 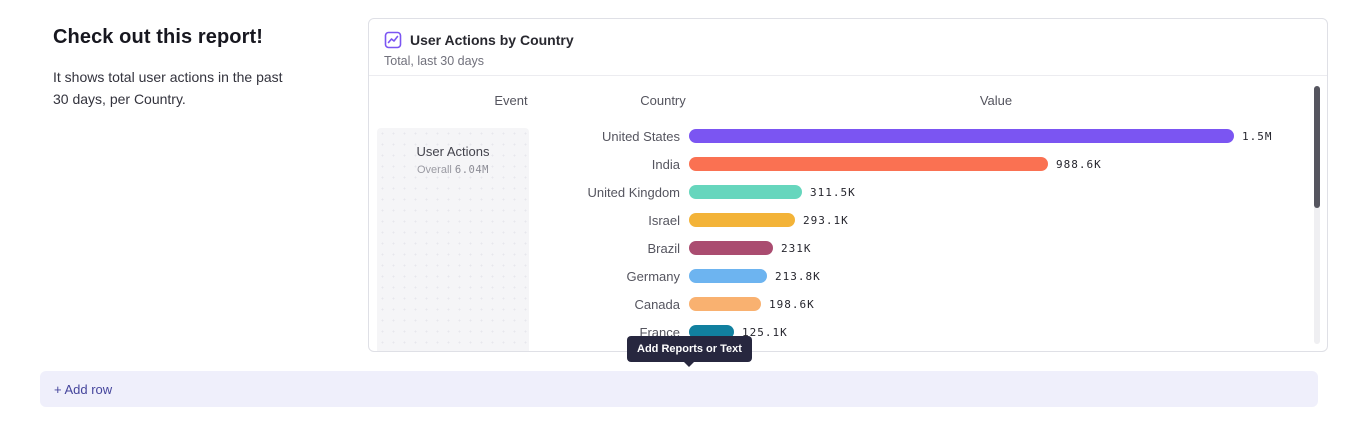 I want to click on country-label: India, so click(x=665, y=164).